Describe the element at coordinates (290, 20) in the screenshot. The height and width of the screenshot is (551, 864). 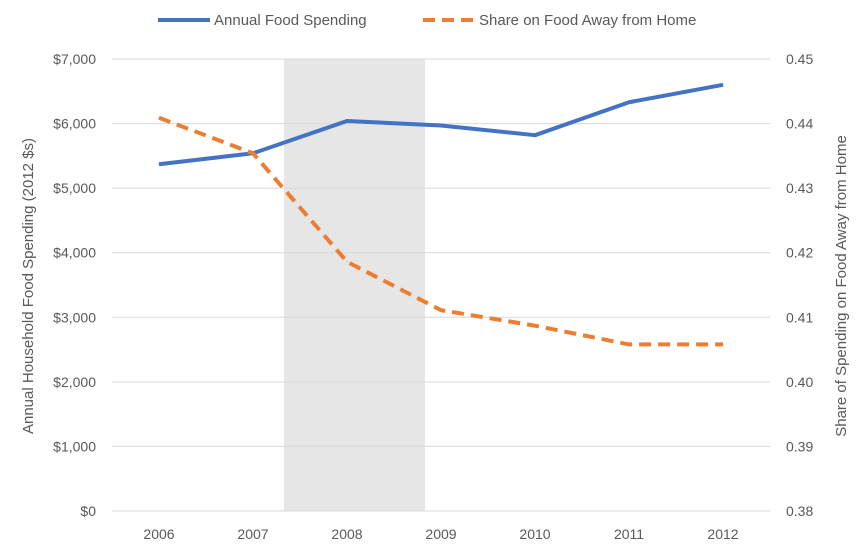
I see `legend-label: Annual Food Spending` at that location.